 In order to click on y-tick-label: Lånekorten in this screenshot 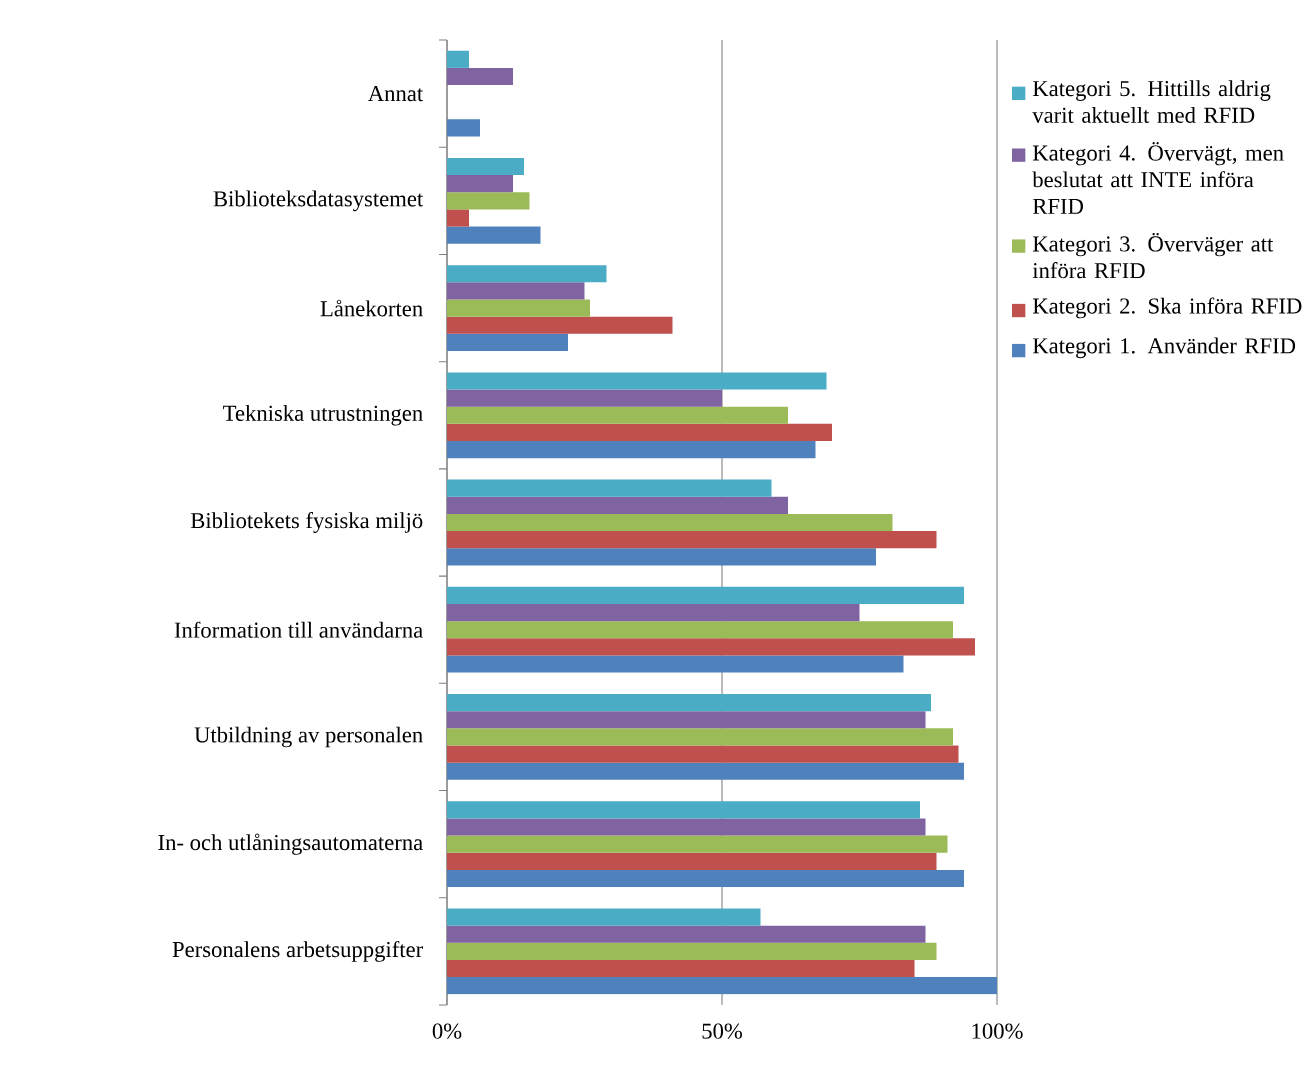, I will do `click(371, 308)`.